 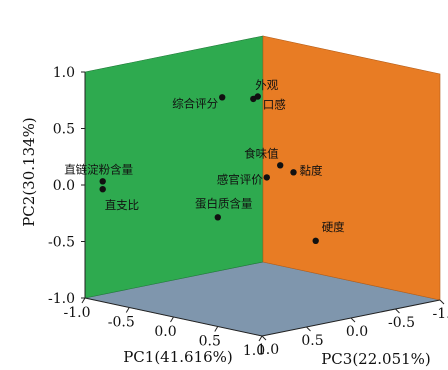 What do you see at coordinates (61, 299) in the screenshot?
I see `pc2-tick-label: -1.0` at bounding box center [61, 299].